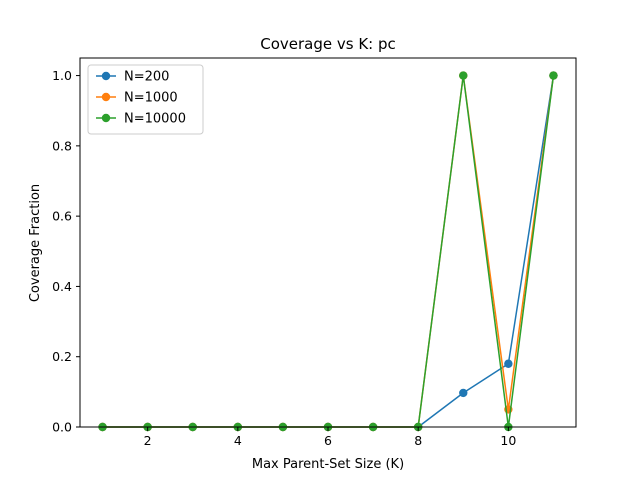 The image size is (640, 480). I want to click on x-tick-label: 2, so click(148, 440).